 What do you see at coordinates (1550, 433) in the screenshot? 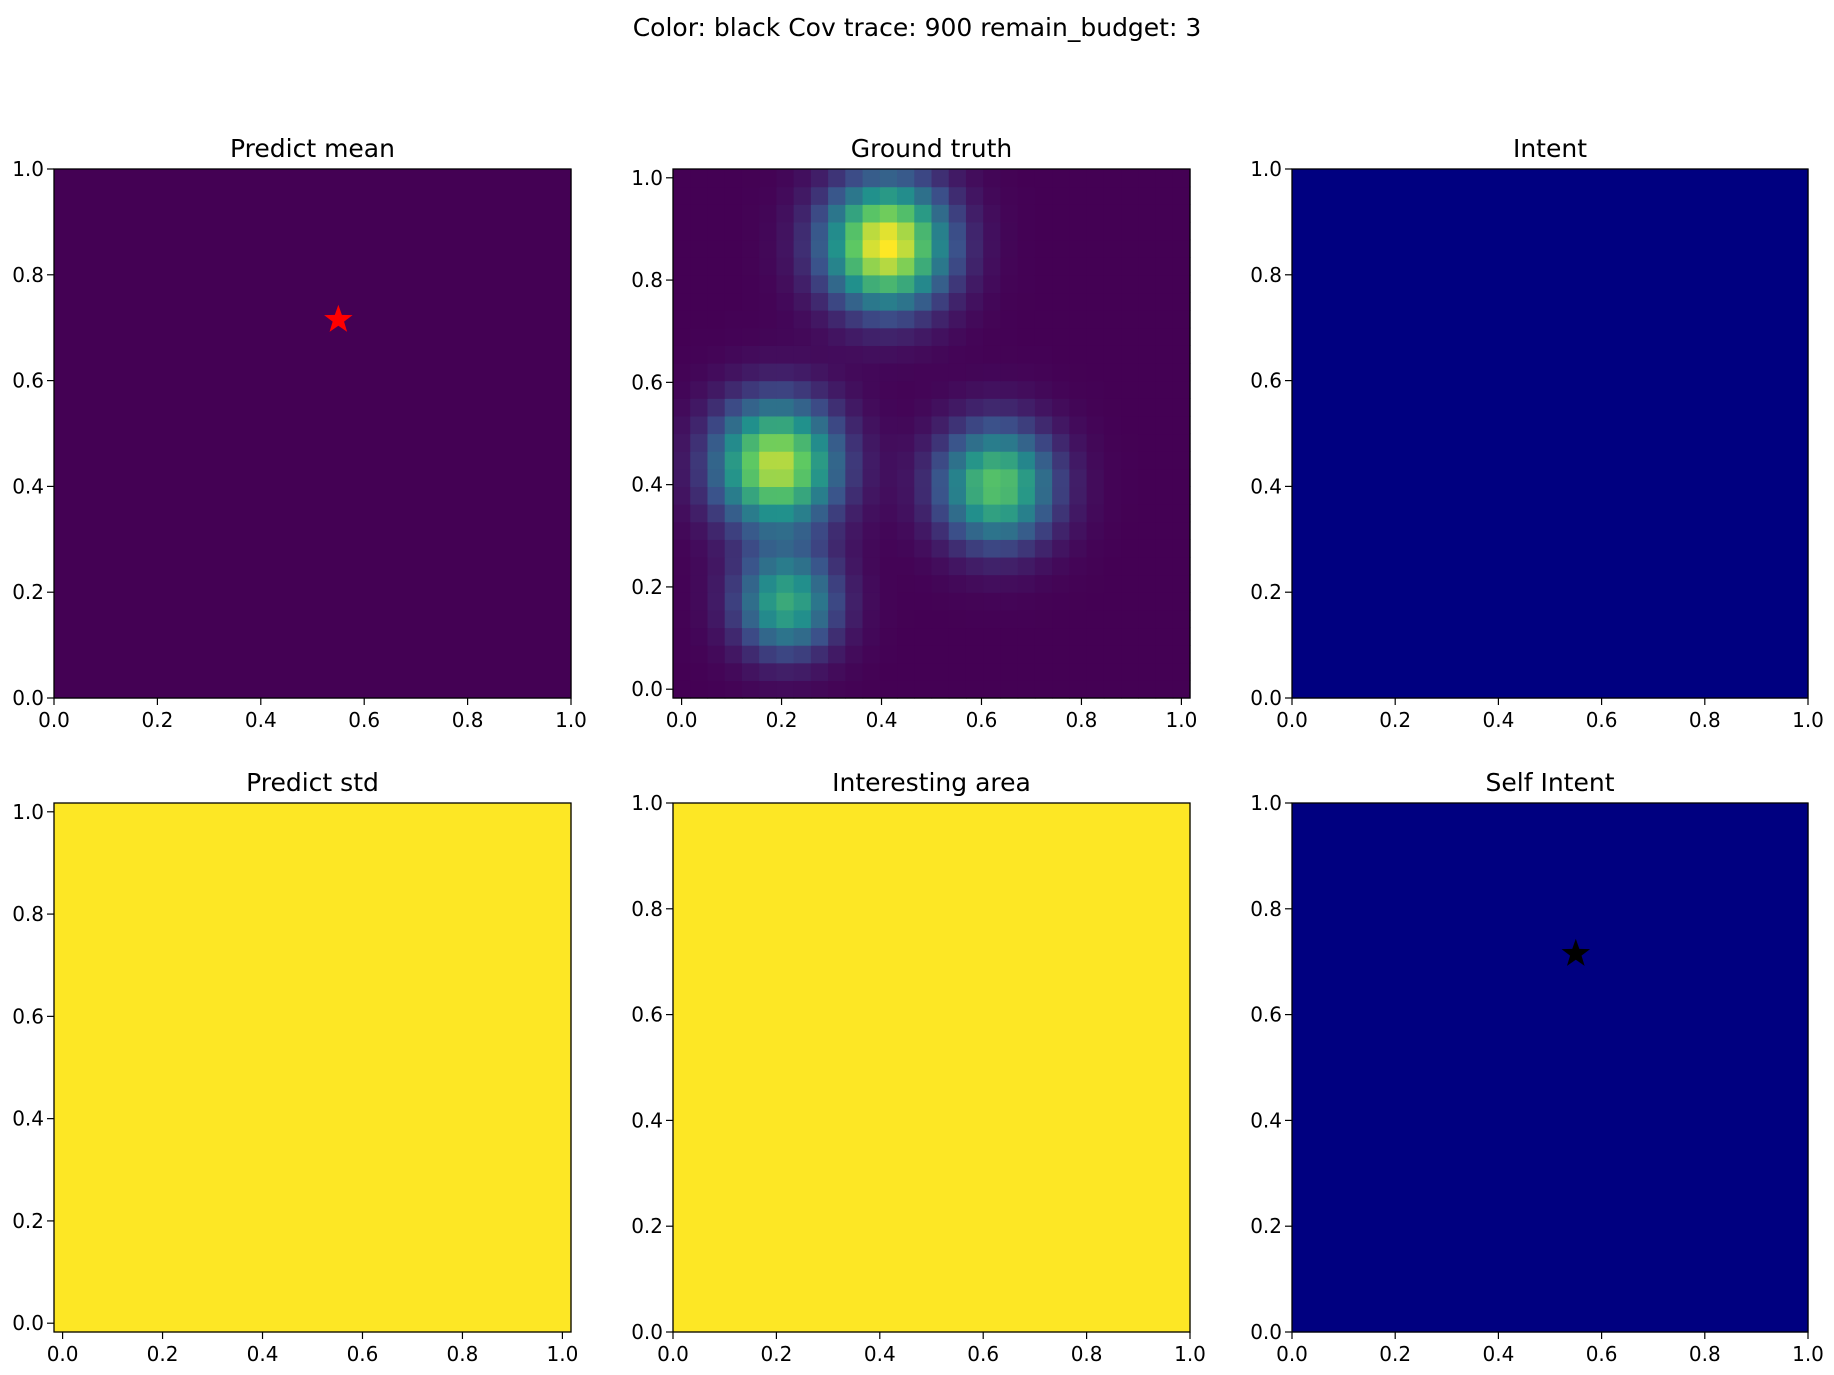
I see `axes-frame` at bounding box center [1550, 433].